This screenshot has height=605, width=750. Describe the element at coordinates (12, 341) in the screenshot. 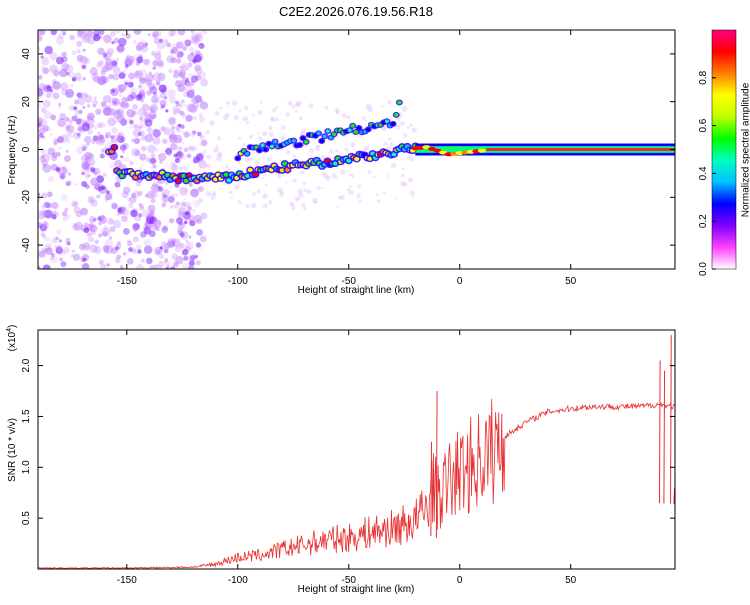

I see `snr-scale-prefix: (x10` at that location.